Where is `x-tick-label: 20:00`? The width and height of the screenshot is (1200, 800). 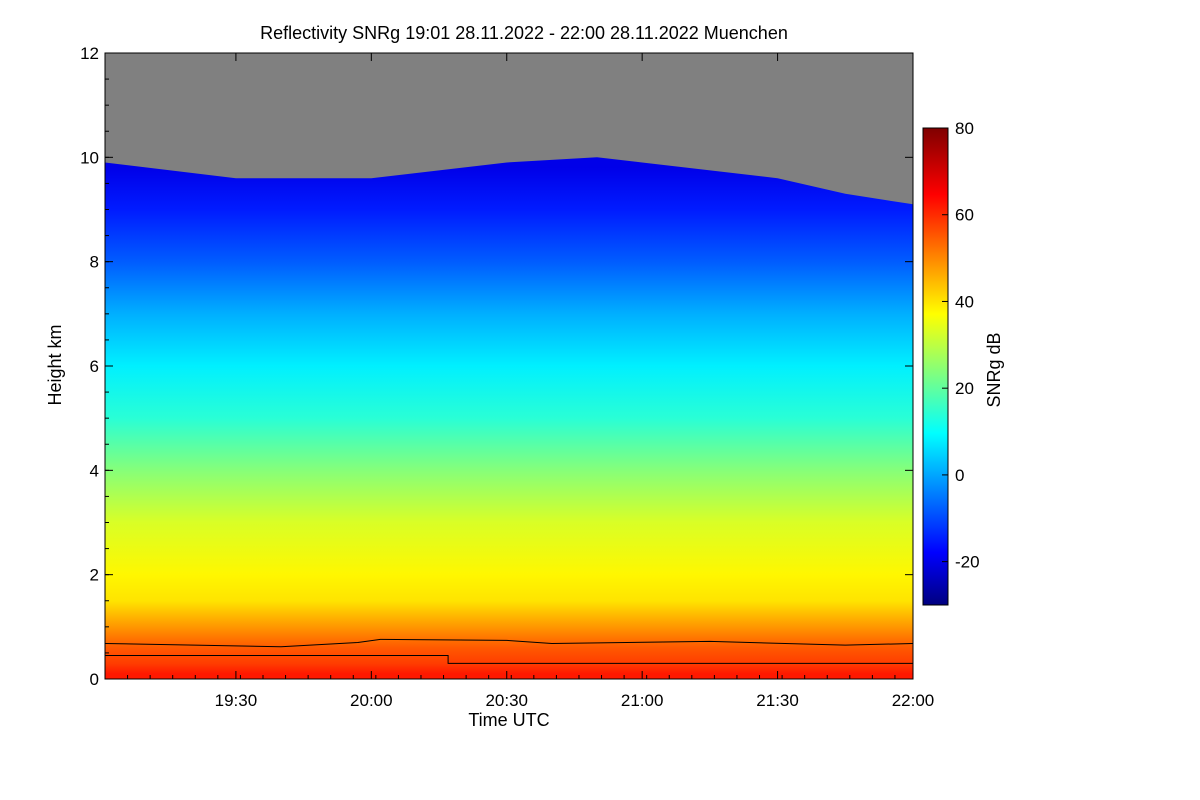
x-tick-label: 20:00 is located at coordinates (371, 700).